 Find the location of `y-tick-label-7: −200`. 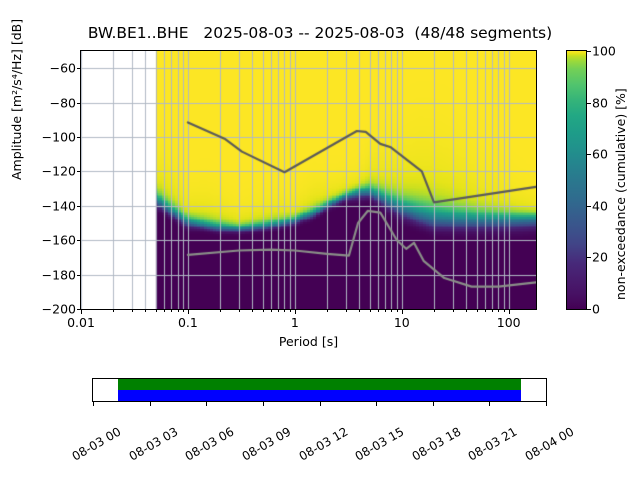

y-tick-label-7: −200 is located at coordinates (58, 309).